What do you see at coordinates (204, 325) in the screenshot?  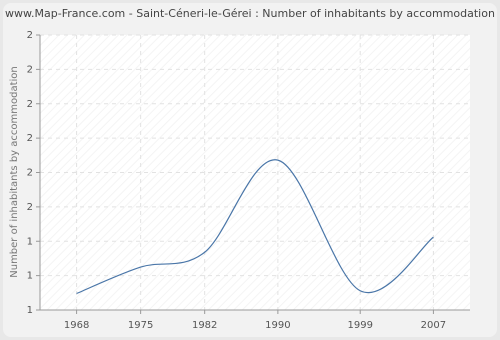 I see `x-tick-label: 1982` at bounding box center [204, 325].